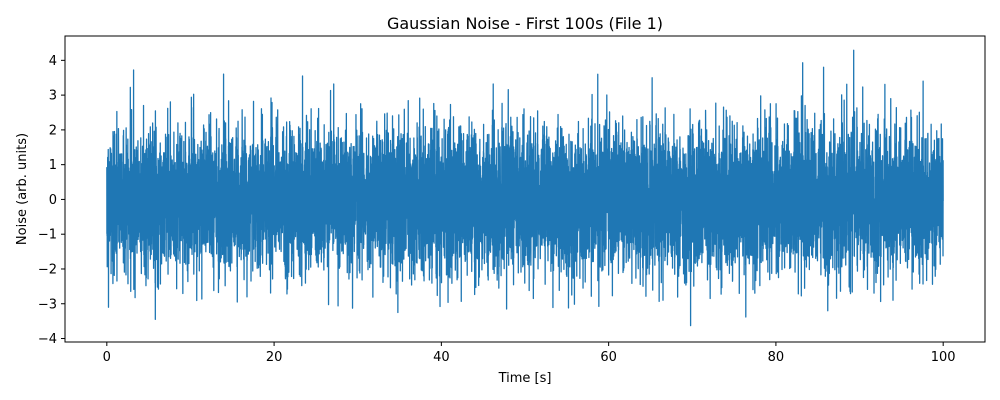  What do you see at coordinates (608, 357) in the screenshot?
I see `x-tick-label: 60` at bounding box center [608, 357].